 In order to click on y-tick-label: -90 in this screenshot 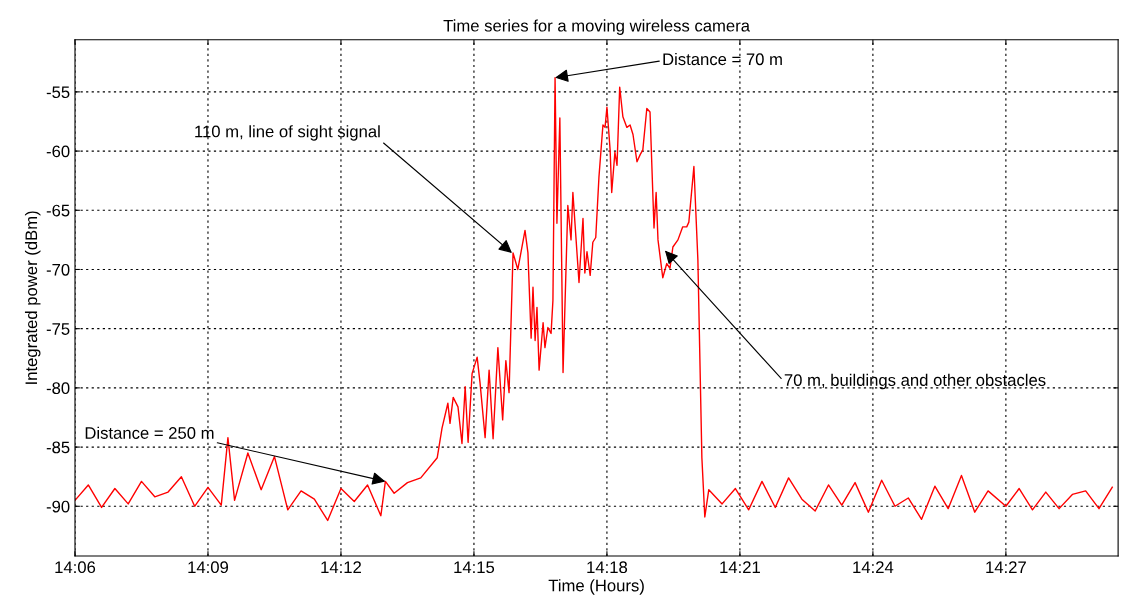, I will do `click(58, 506)`.